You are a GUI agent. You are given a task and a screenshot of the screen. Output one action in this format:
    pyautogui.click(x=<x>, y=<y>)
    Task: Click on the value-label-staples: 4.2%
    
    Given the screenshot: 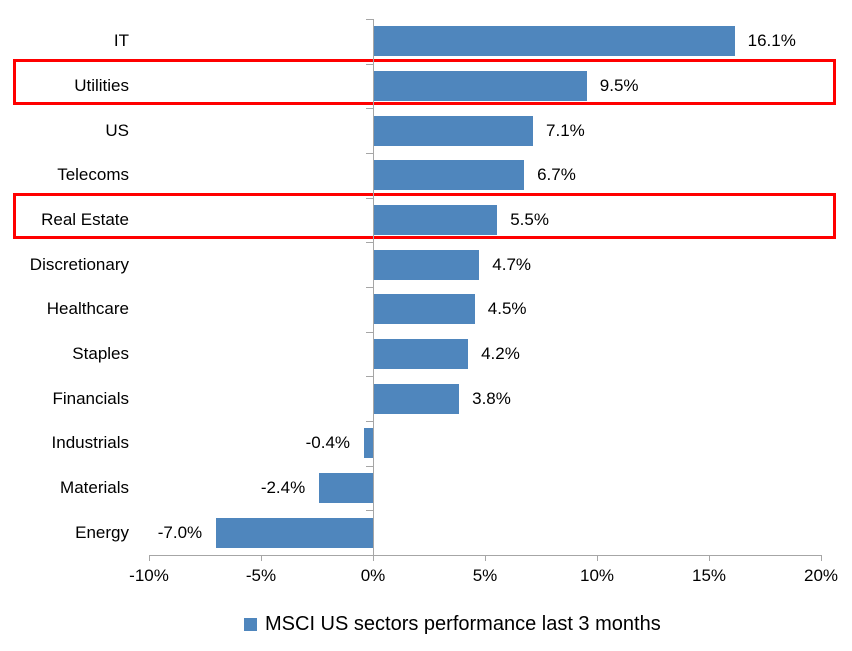 What is the action you would take?
    pyautogui.click(x=500, y=353)
    